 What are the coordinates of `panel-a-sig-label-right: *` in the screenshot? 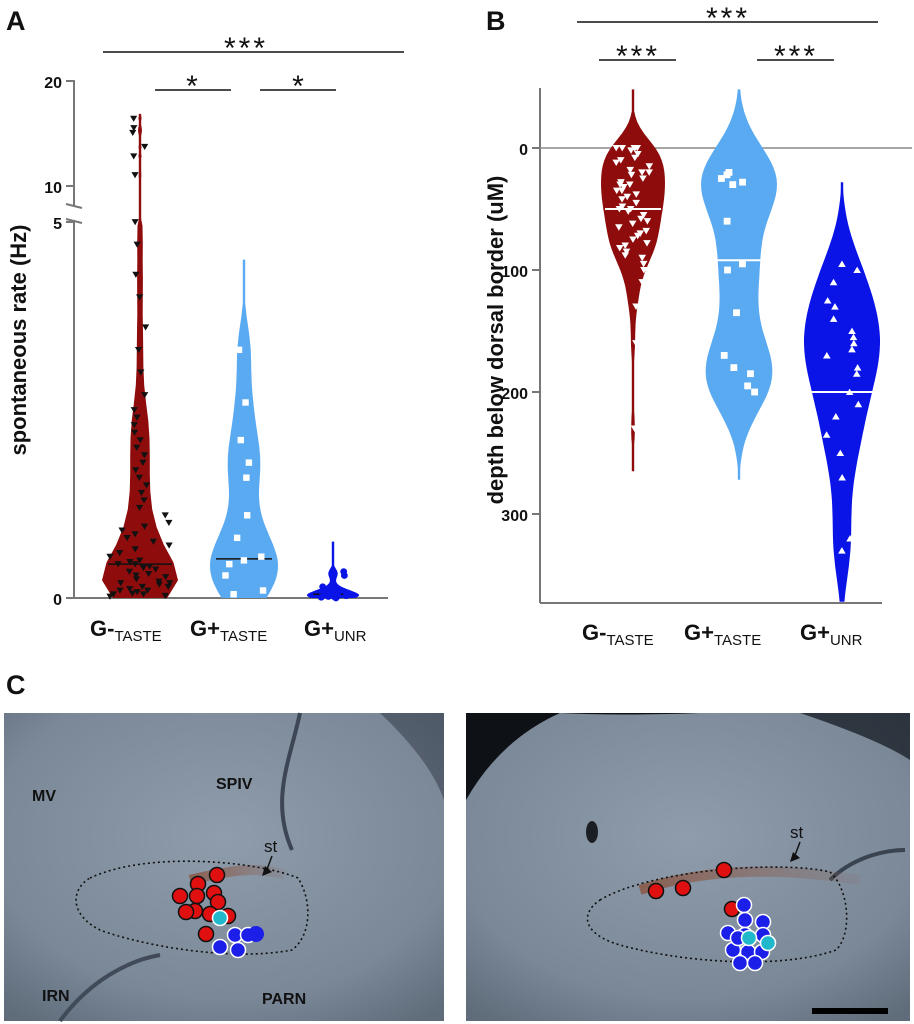 It's located at (298, 86).